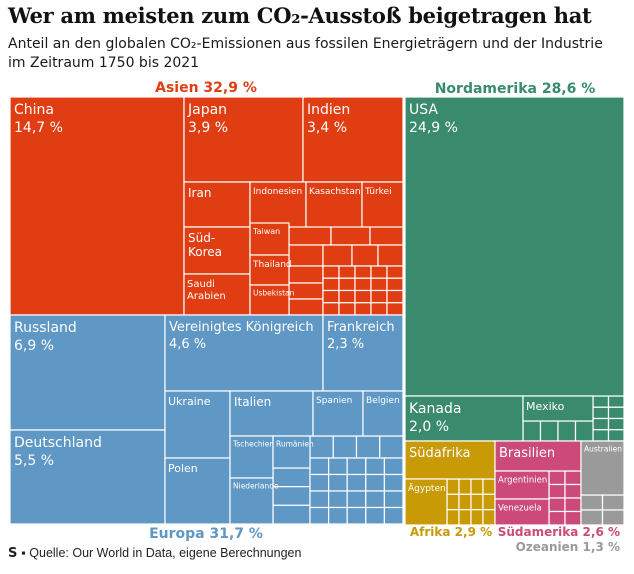 The width and height of the screenshot is (634, 574). Describe the element at coordinates (382, 204) in the screenshot. I see `country-cell-türkei` at that location.